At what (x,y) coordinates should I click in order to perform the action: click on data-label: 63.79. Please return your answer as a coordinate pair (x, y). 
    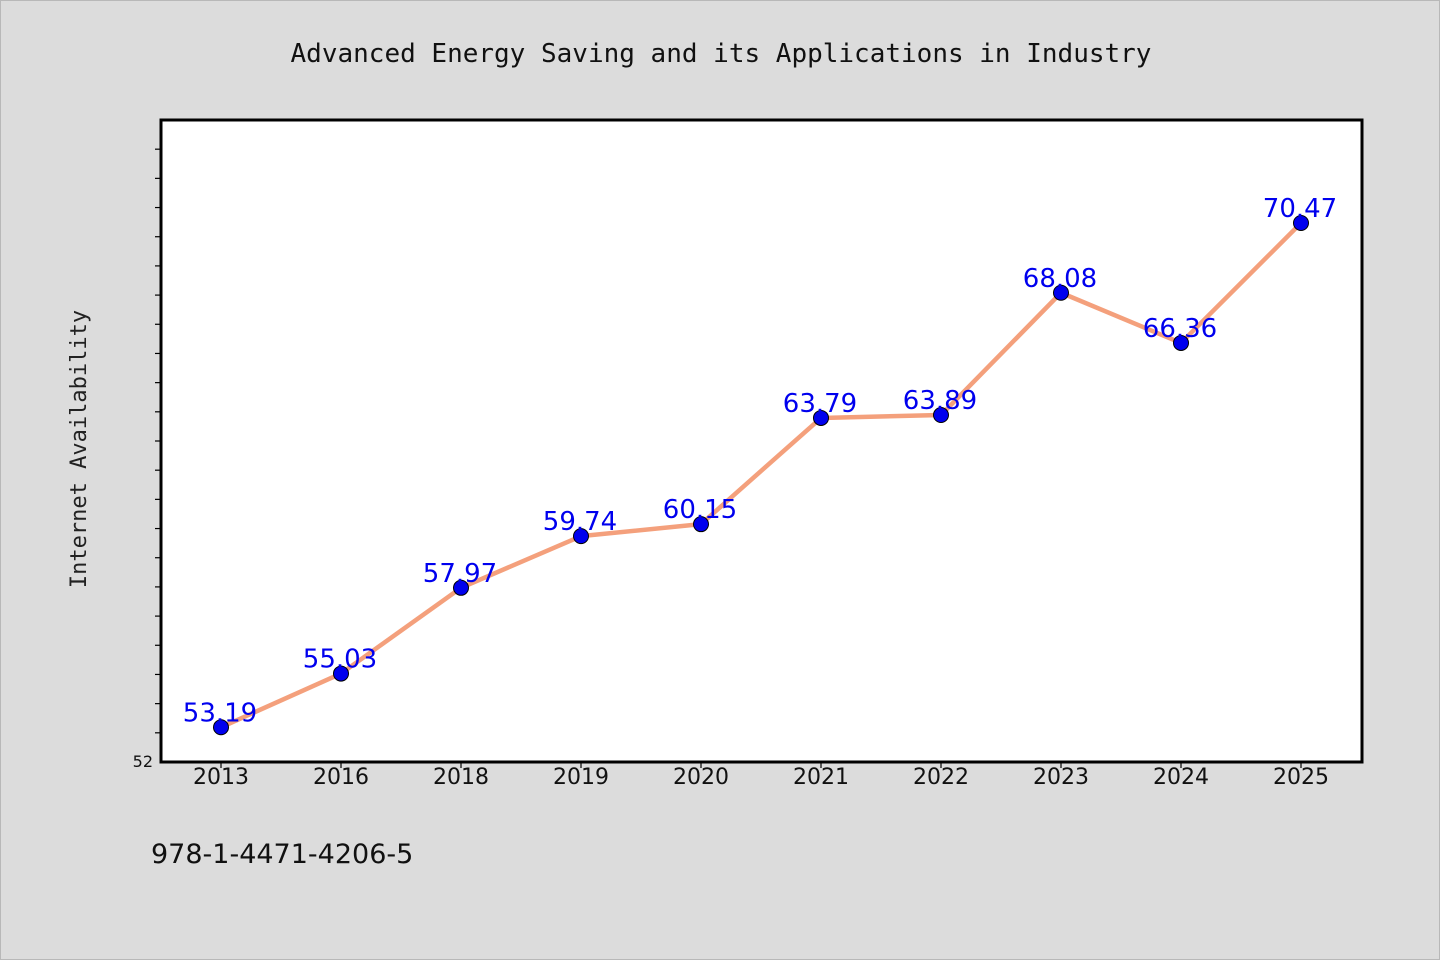
    Looking at the image, I should click on (820, 404).